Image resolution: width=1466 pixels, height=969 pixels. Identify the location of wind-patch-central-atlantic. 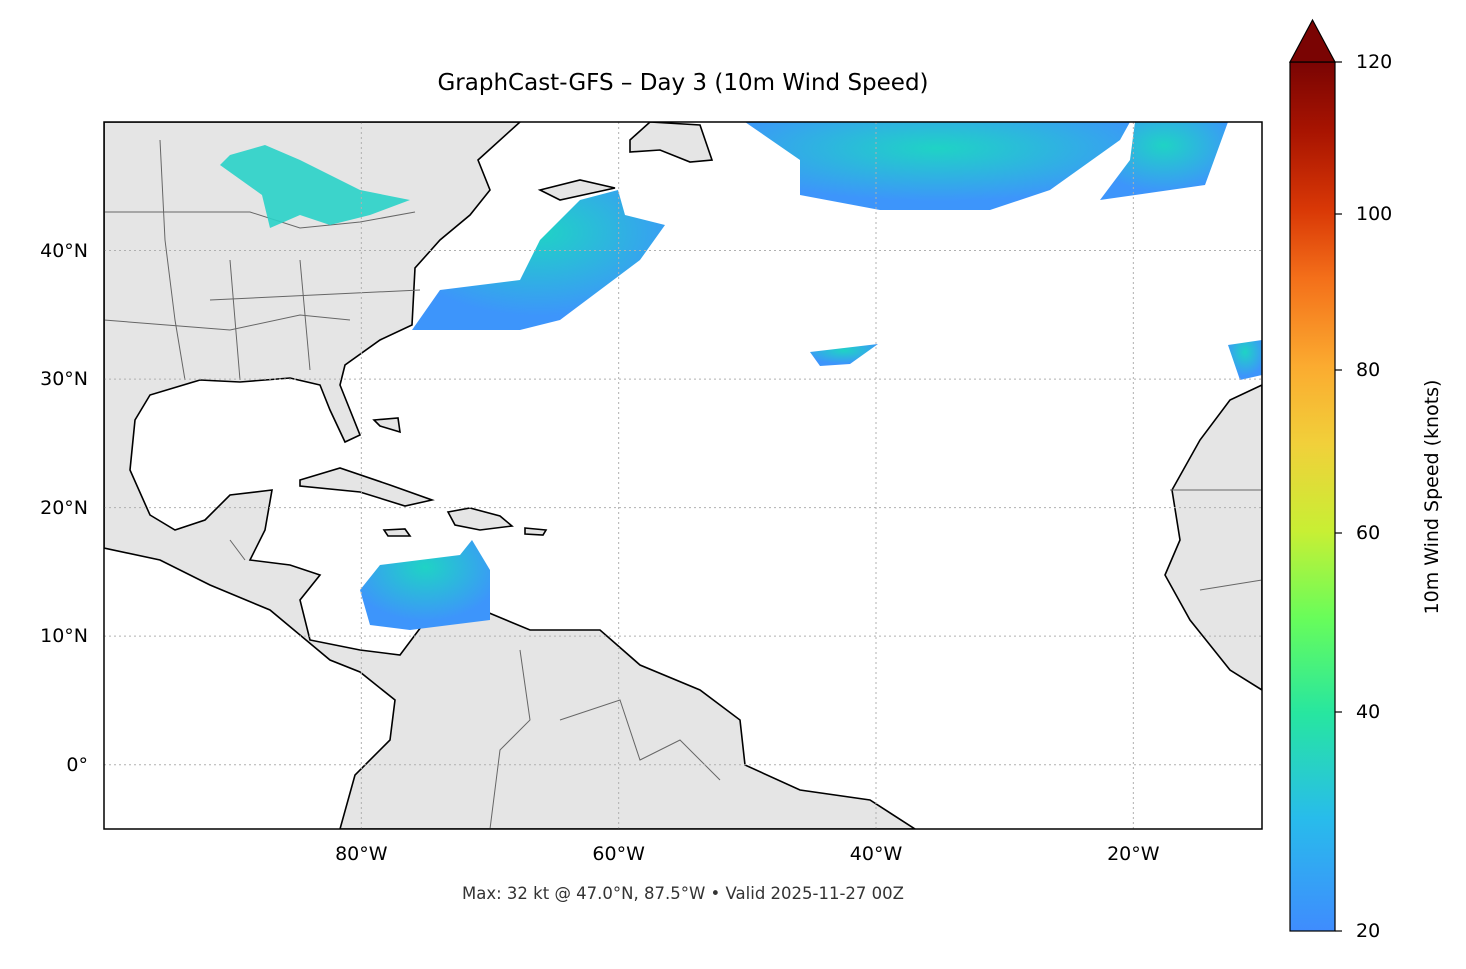
(844, 355).